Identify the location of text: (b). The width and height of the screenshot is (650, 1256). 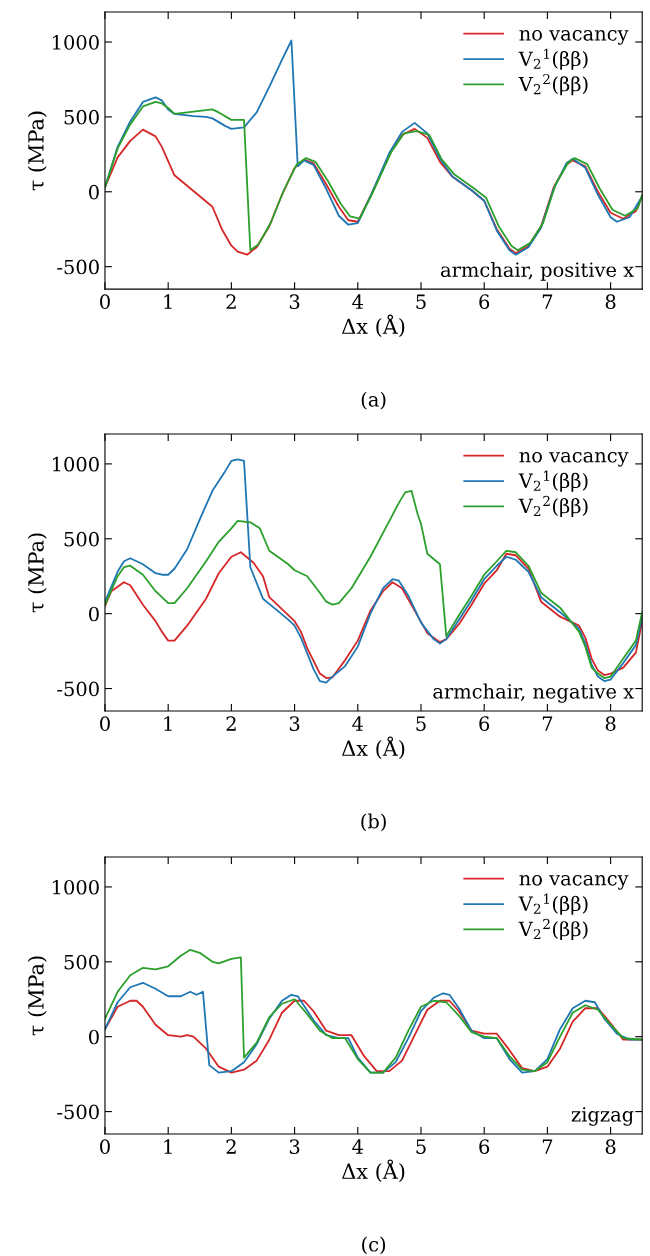
(373, 822).